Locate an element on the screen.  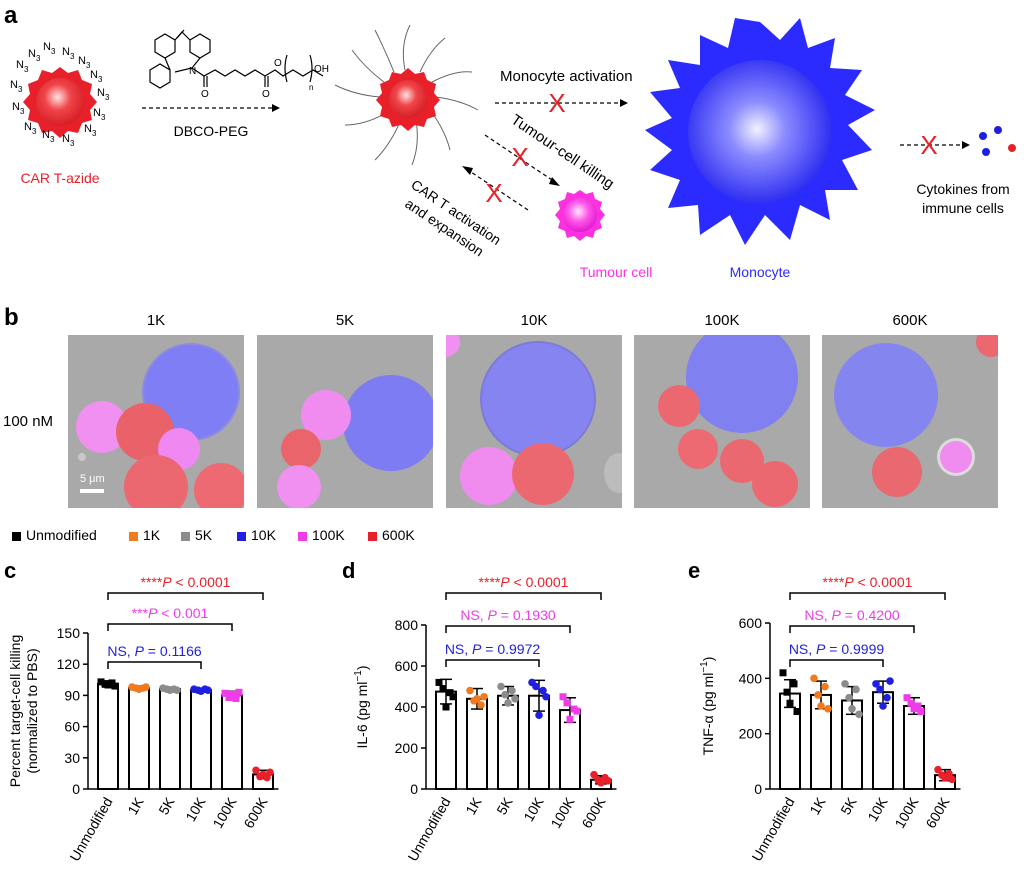
legend-label: 10K is located at coordinates (263, 535).